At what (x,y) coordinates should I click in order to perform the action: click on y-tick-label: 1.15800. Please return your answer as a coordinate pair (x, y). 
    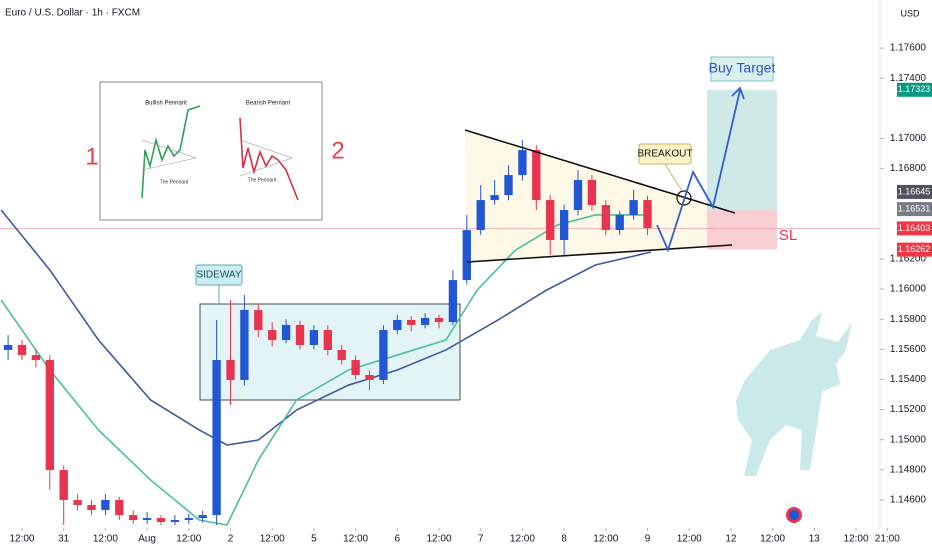
    Looking at the image, I should click on (908, 319).